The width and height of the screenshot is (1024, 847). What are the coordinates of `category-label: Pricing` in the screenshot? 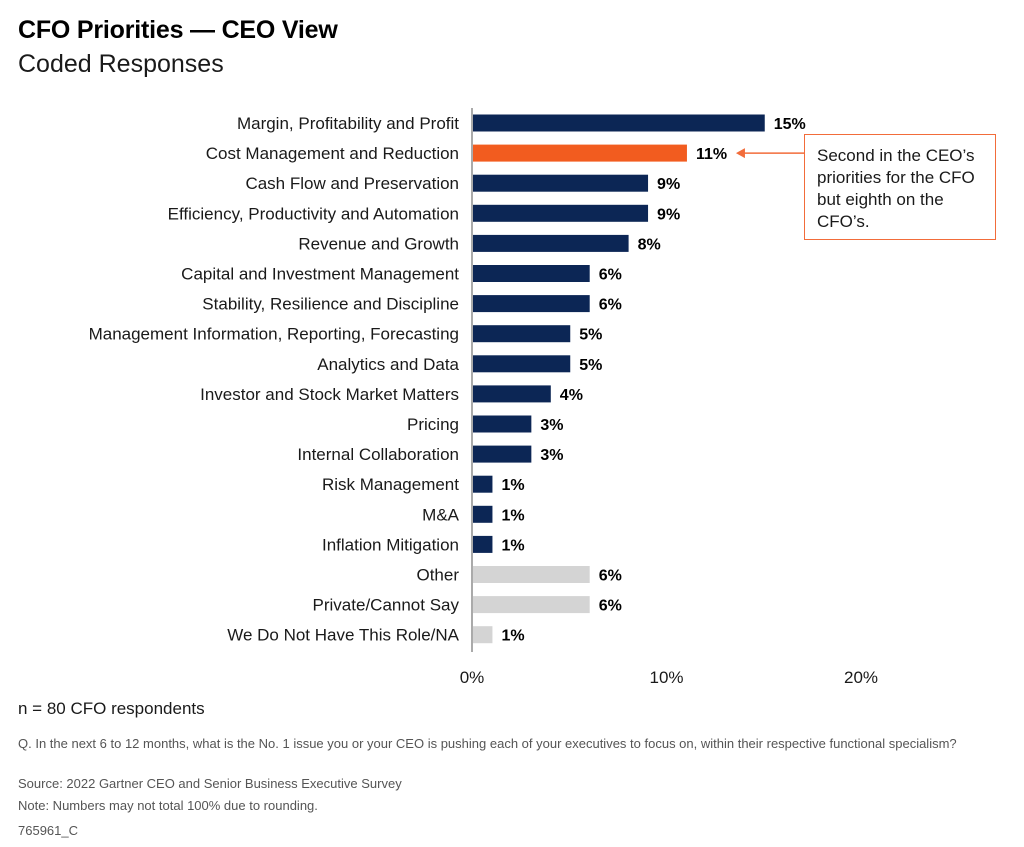 It's located at (433, 424).